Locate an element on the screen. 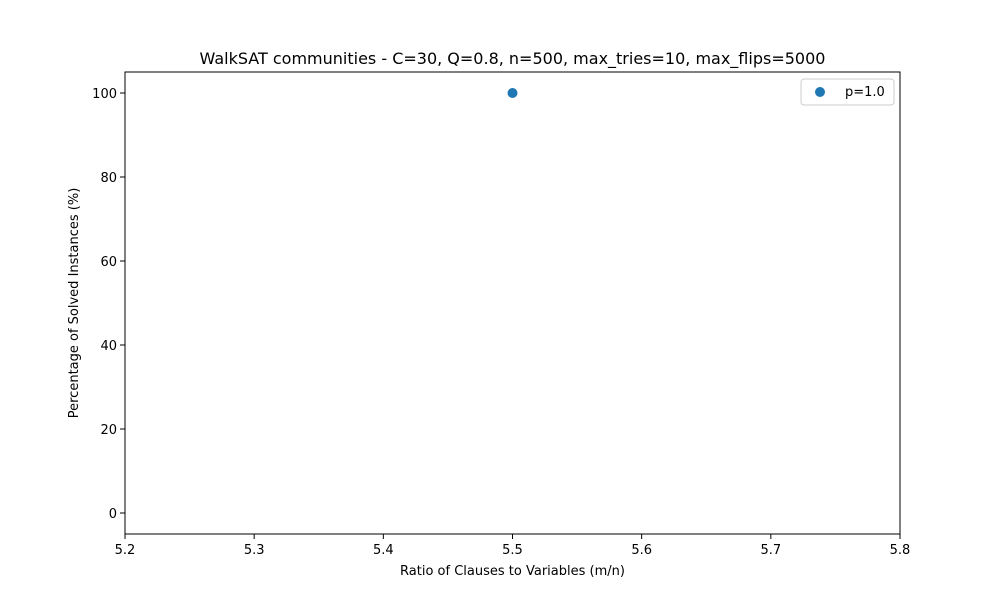 The image size is (1000, 600). legend: p=1.0 is located at coordinates (847, 92).